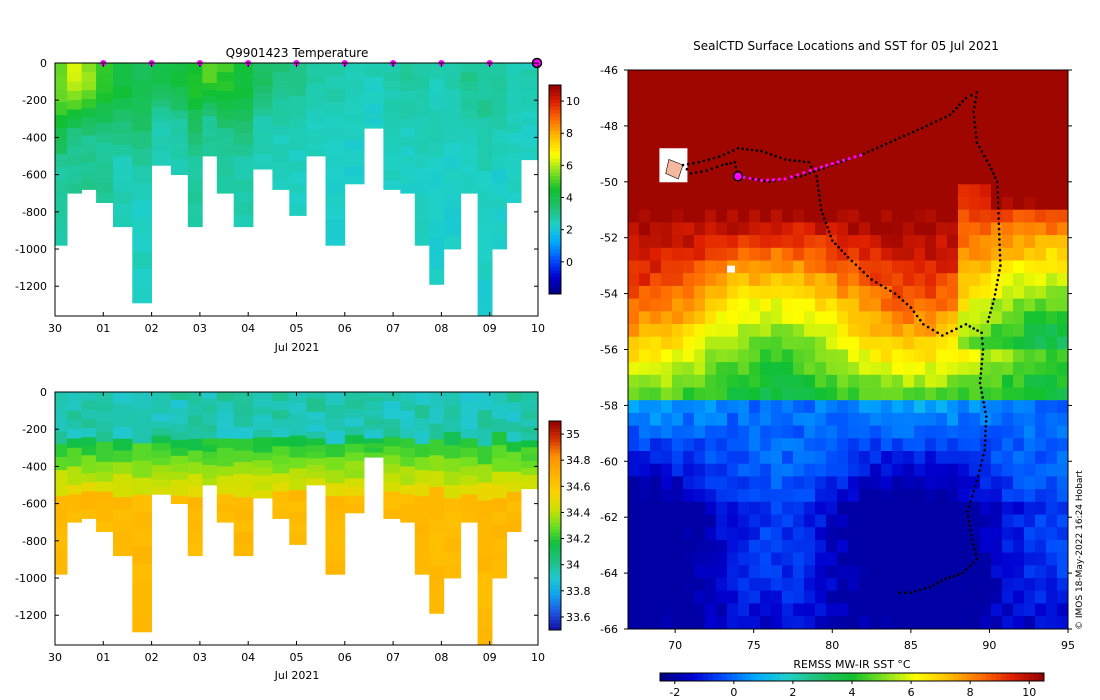 This screenshot has width=1100, height=700. What do you see at coordinates (609, 573) in the screenshot?
I see `lat-tick-label: -64` at bounding box center [609, 573].